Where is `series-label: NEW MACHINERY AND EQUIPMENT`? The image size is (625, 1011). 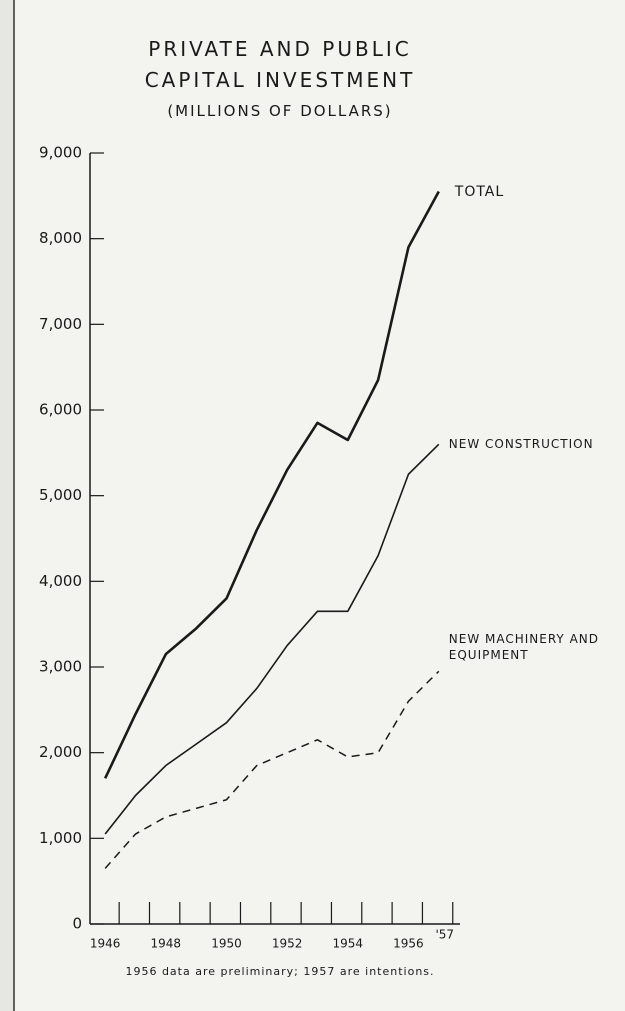
series-label: NEW MACHINERY AND EQUIPMENT is located at coordinates (523, 647).